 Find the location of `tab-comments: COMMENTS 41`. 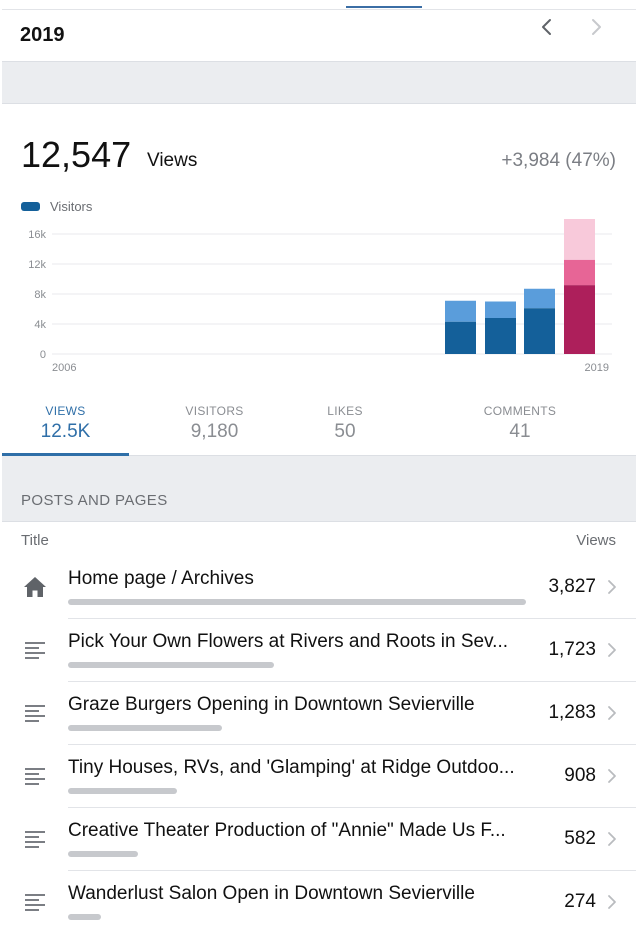

tab-comments: COMMENTS 41 is located at coordinates (520, 423).